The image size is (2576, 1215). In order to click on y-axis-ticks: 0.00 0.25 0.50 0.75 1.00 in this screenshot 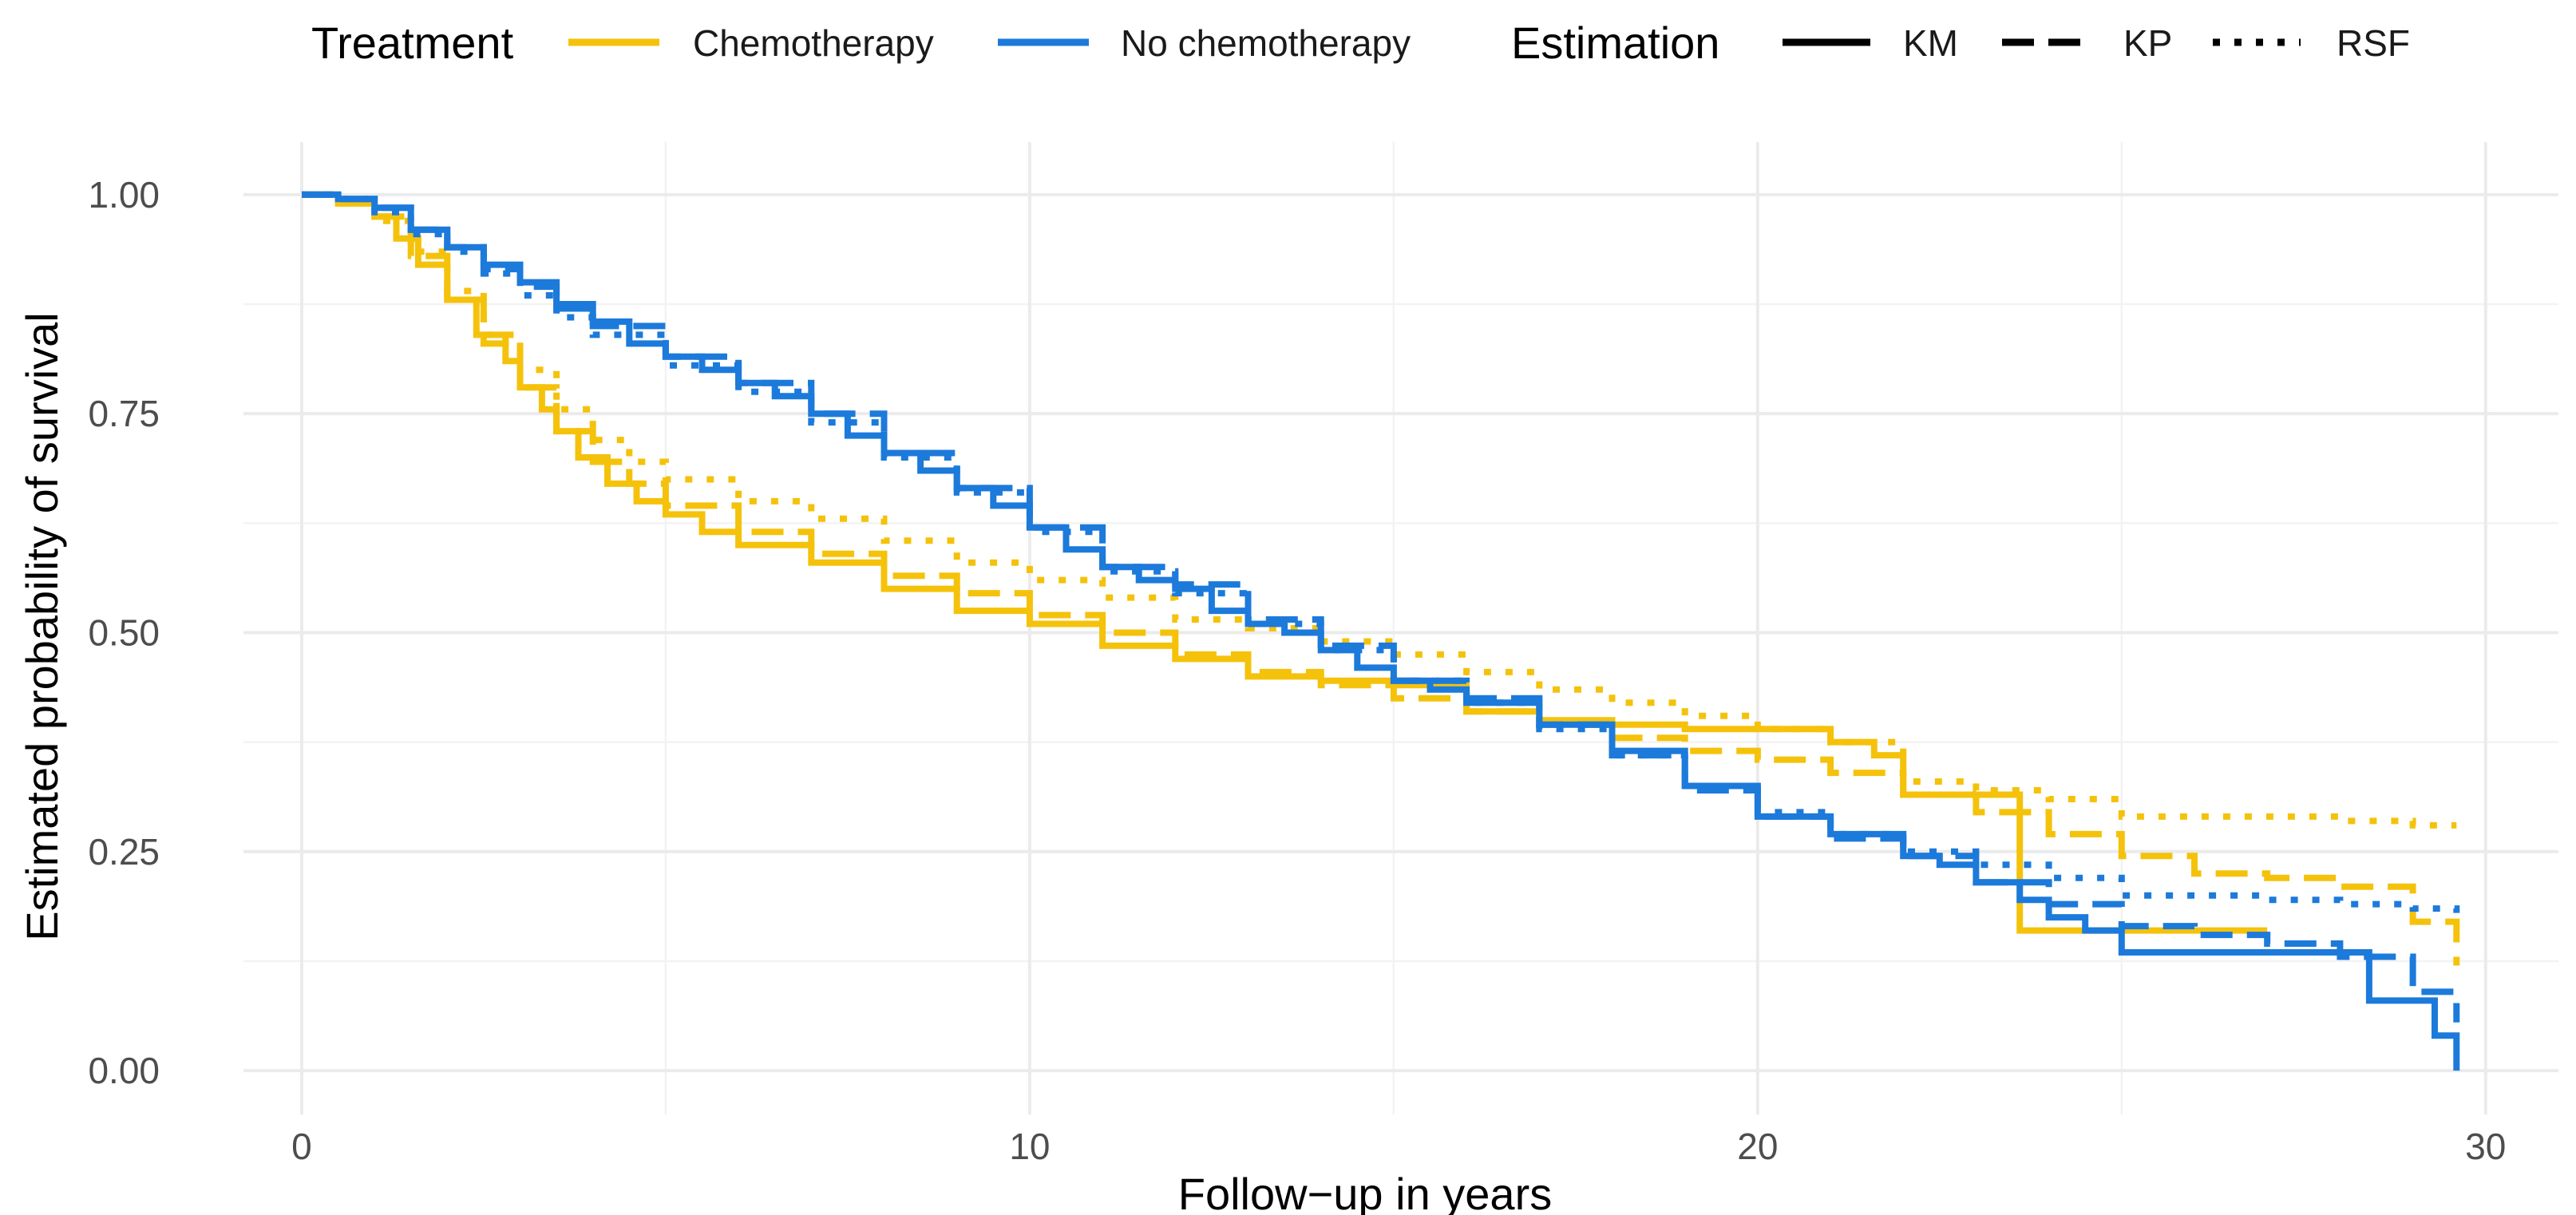, I will do `click(124, 632)`.